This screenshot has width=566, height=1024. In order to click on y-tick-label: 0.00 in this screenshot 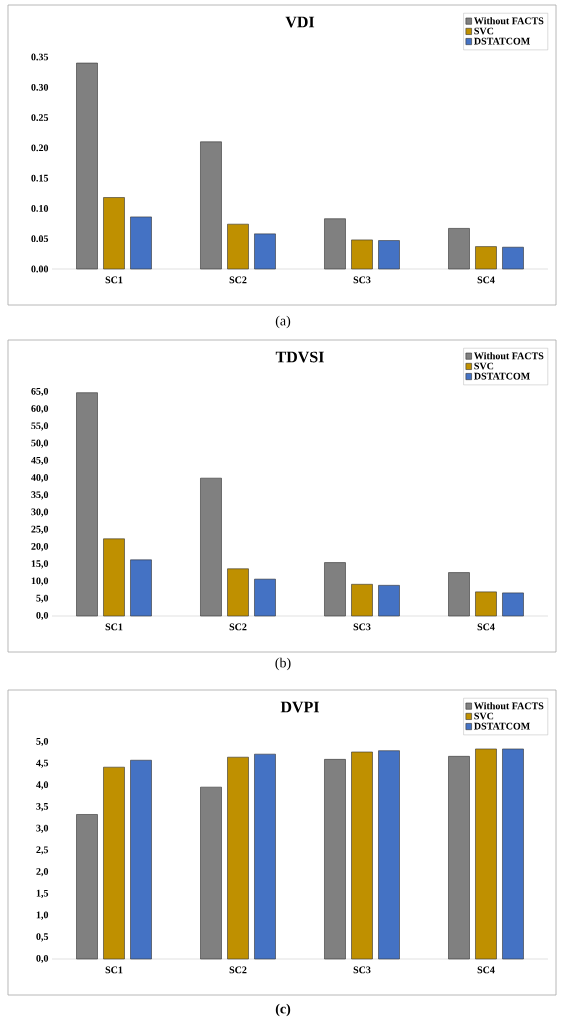, I will do `click(40, 269)`.